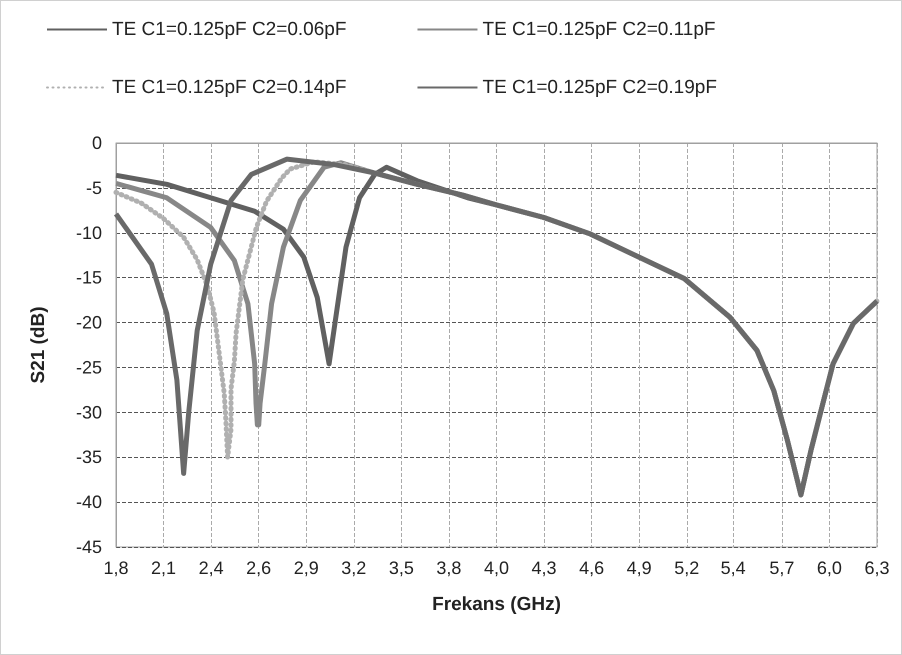 This screenshot has width=902, height=655. I want to click on x-tick-label: 3,2, so click(353, 568).